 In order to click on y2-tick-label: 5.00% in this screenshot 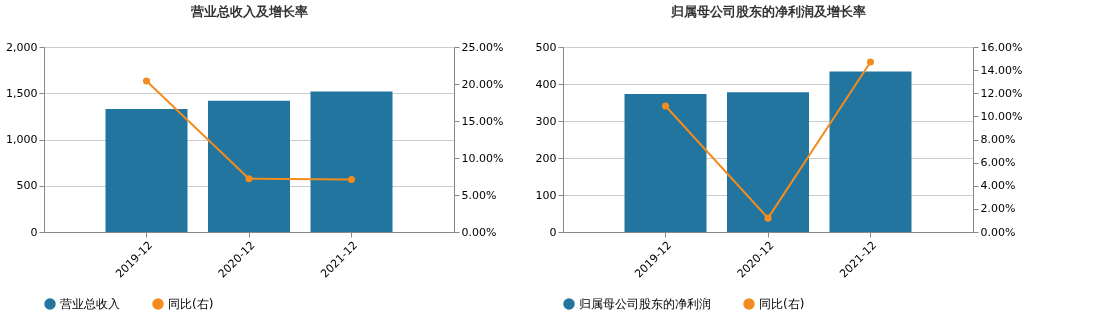, I will do `click(479, 195)`.